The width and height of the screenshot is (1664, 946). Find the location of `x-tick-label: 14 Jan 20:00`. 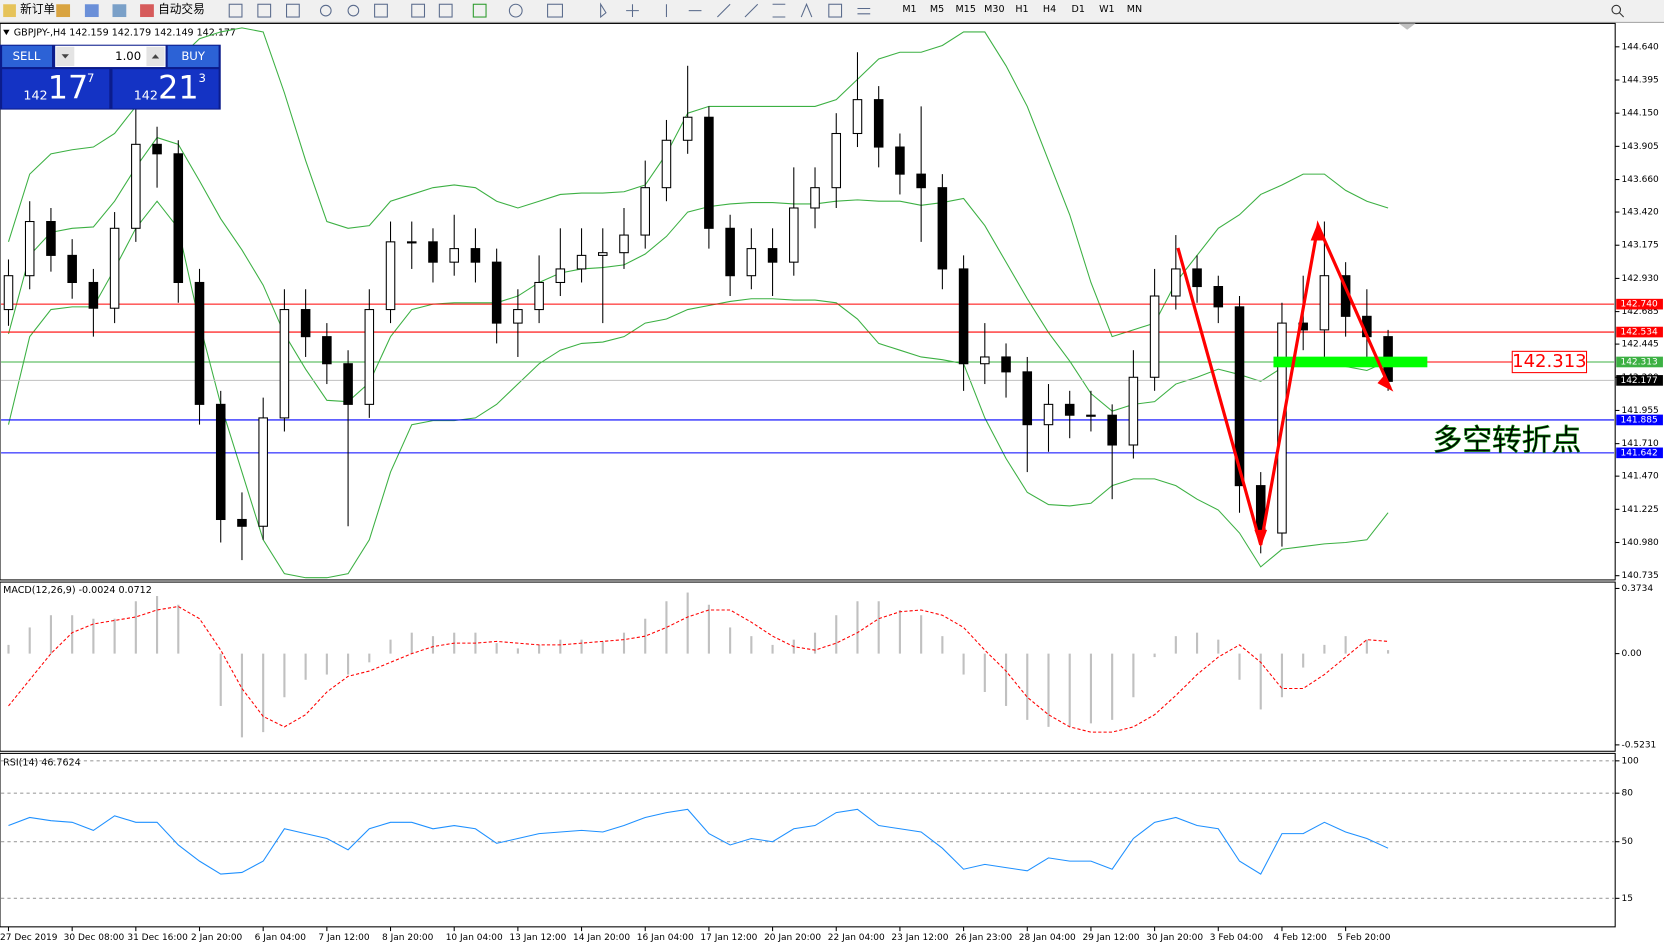

x-tick-label: 14 Jan 20:00 is located at coordinates (601, 938).